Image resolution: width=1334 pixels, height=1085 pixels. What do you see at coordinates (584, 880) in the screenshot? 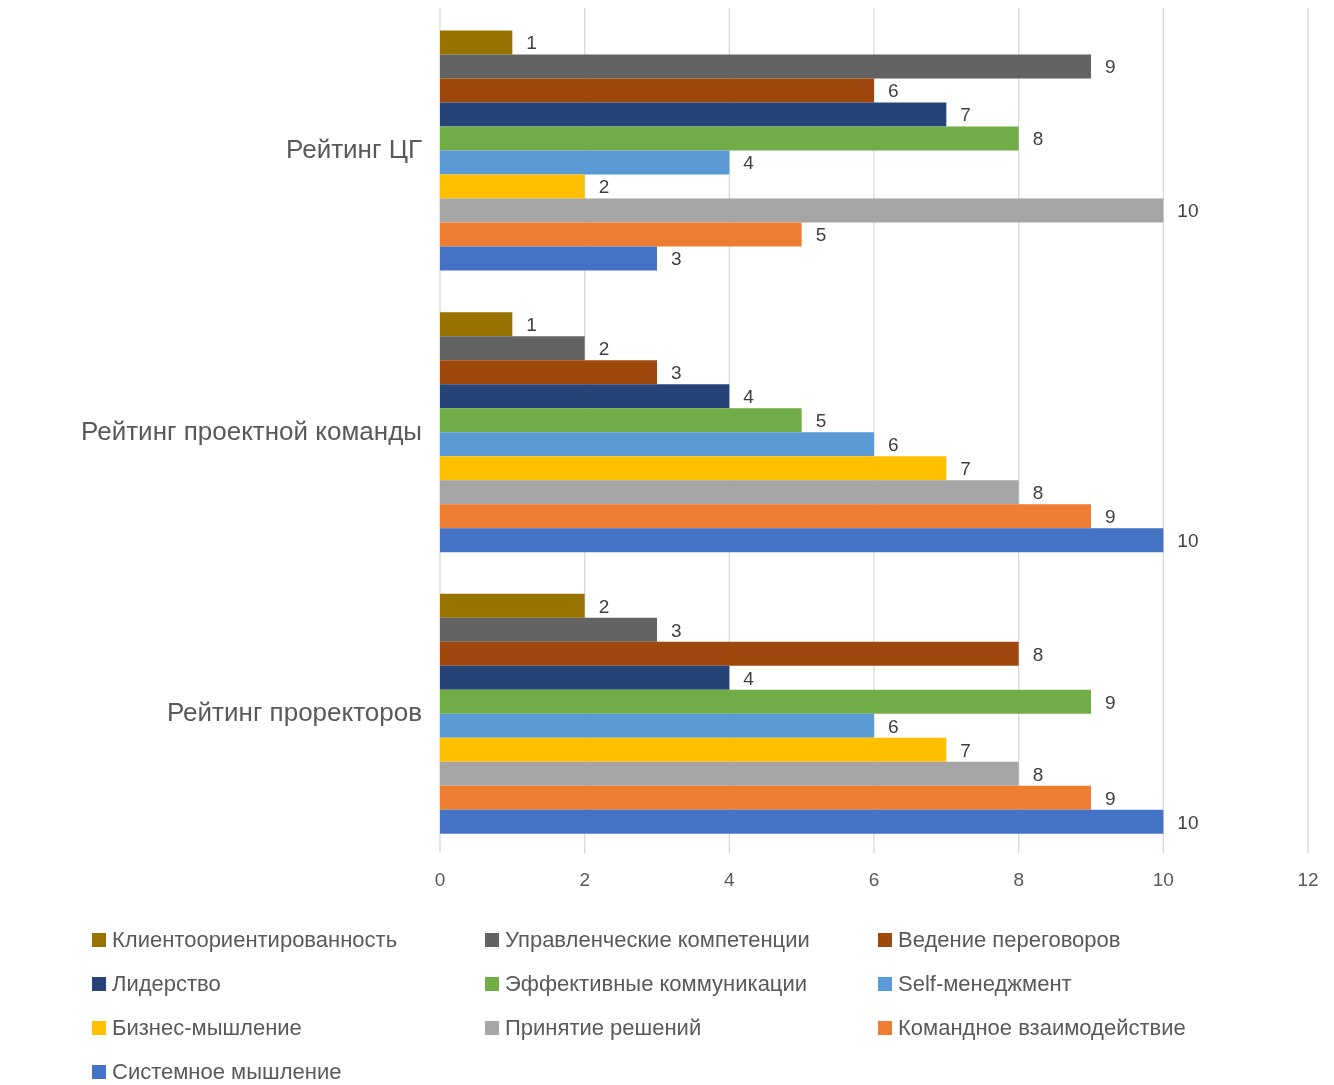
I see `x-tick-label: 2` at bounding box center [584, 880].